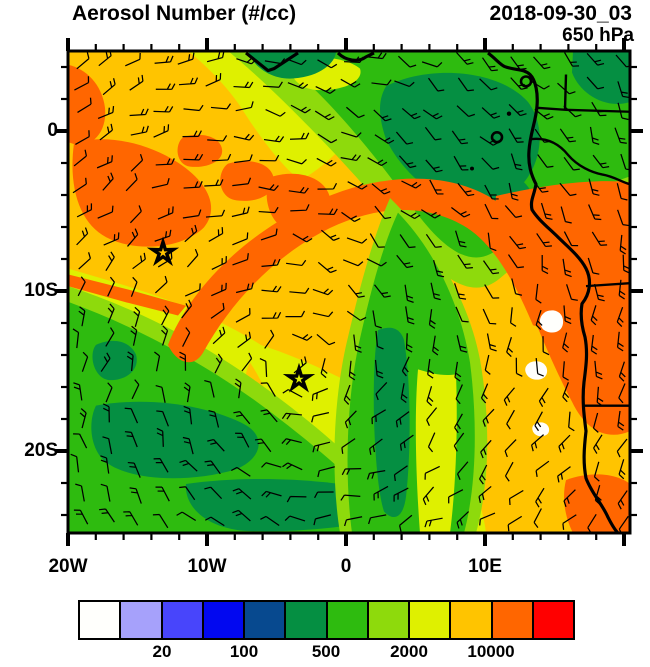  I want to click on darkgreen-top-edge, so click(292, 65).